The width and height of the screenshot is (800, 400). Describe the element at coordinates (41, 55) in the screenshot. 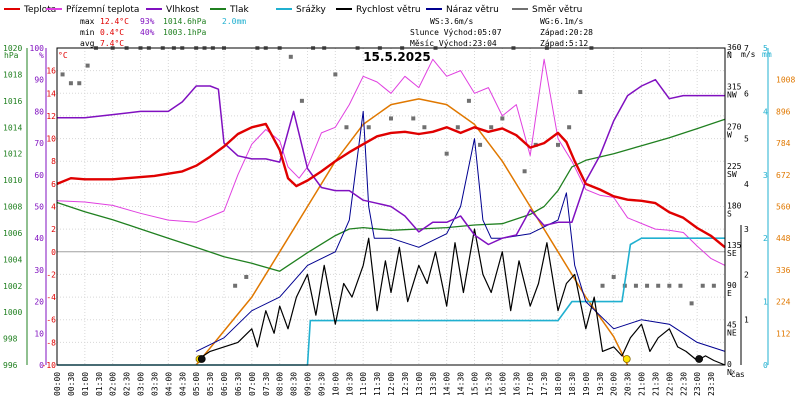

I see `axis-unit-humidity: %` at that location.